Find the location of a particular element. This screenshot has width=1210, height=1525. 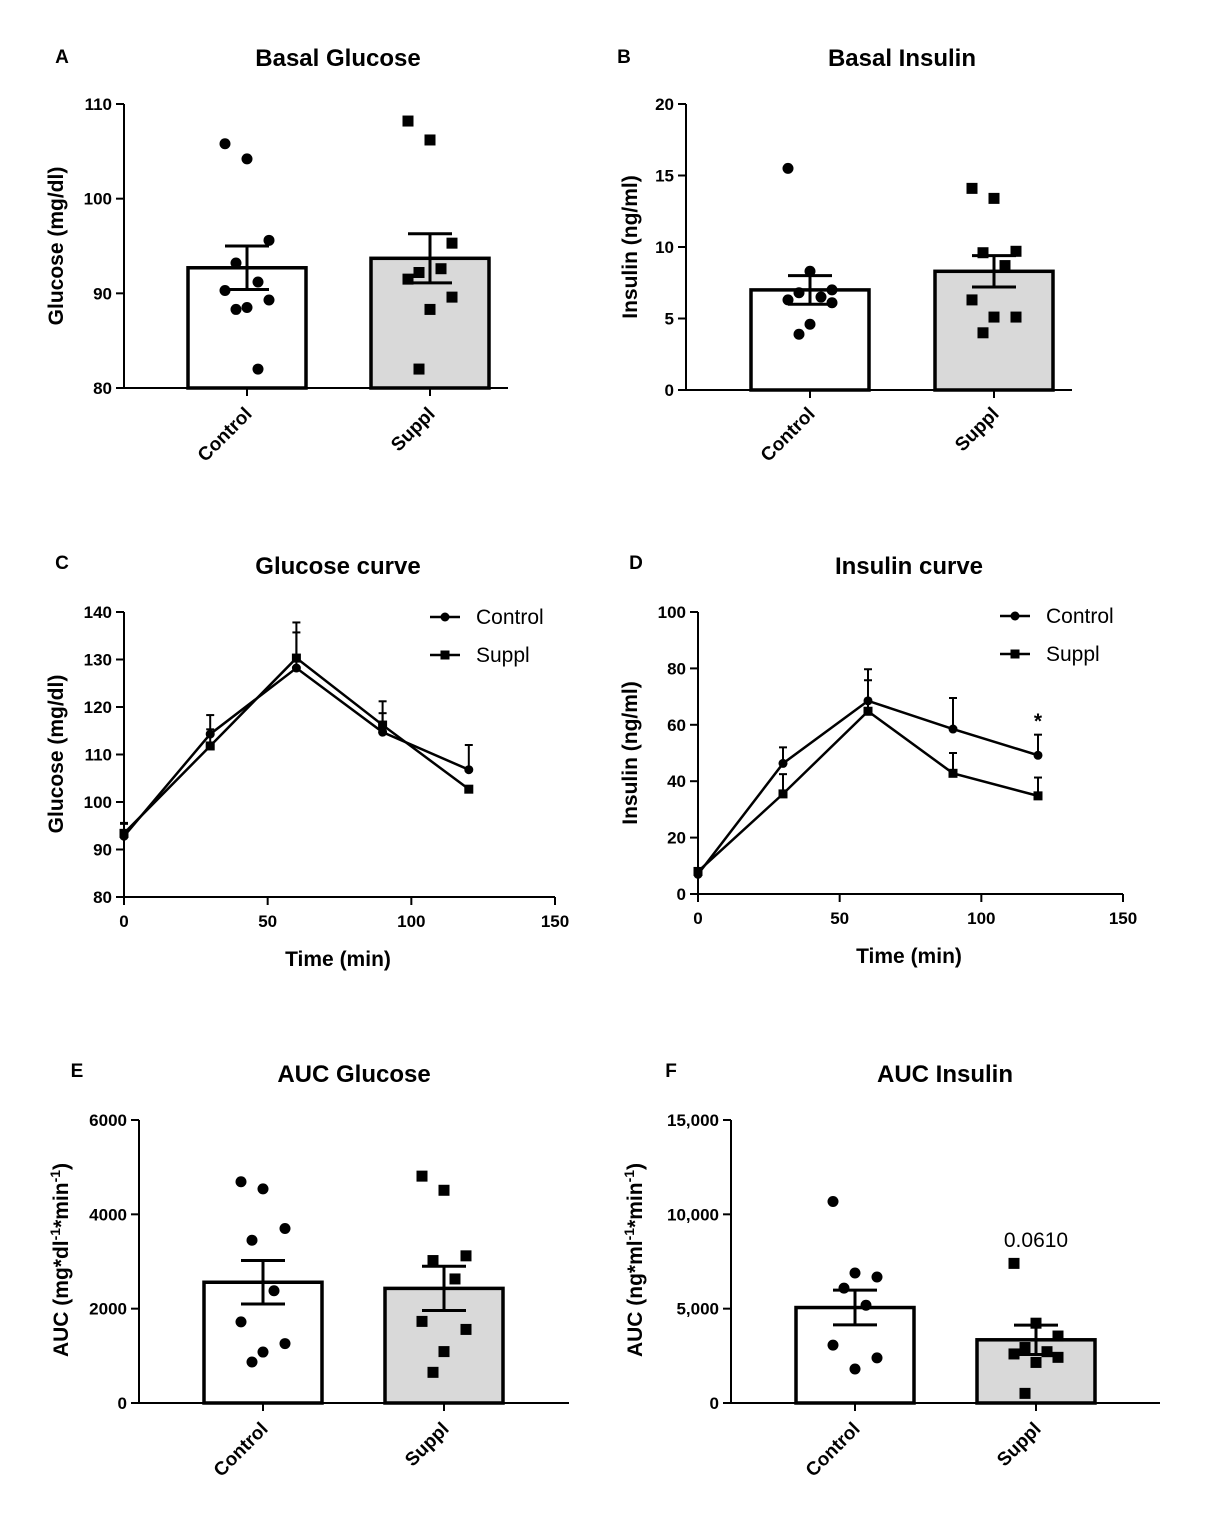

x-category-label: Control is located at coordinates (225, 435).